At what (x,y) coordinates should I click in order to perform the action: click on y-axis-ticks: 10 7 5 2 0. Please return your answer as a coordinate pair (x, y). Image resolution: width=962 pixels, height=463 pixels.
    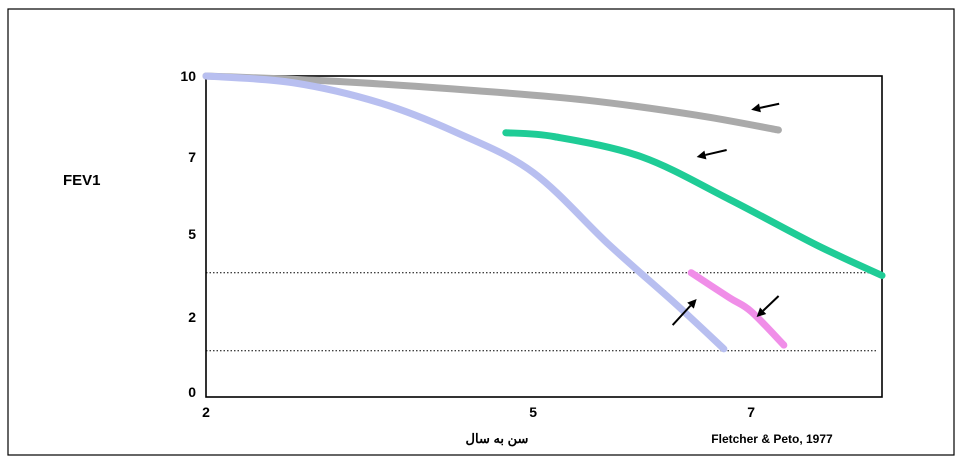
    Looking at the image, I should click on (188, 234).